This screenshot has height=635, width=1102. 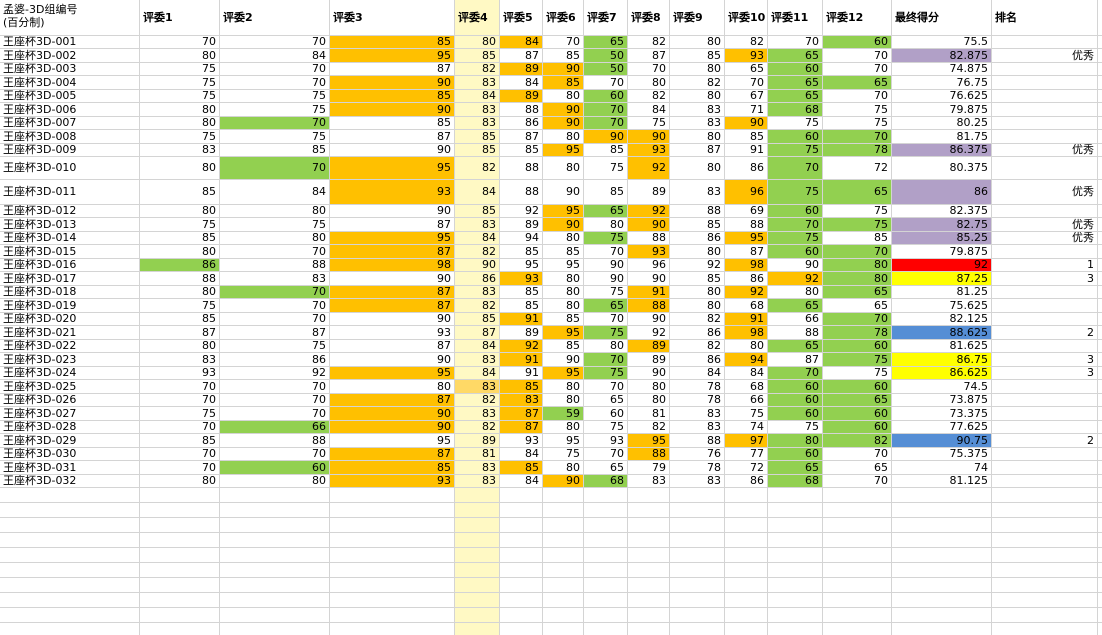 I want to click on header-cell: 评委8, so click(x=649, y=18).